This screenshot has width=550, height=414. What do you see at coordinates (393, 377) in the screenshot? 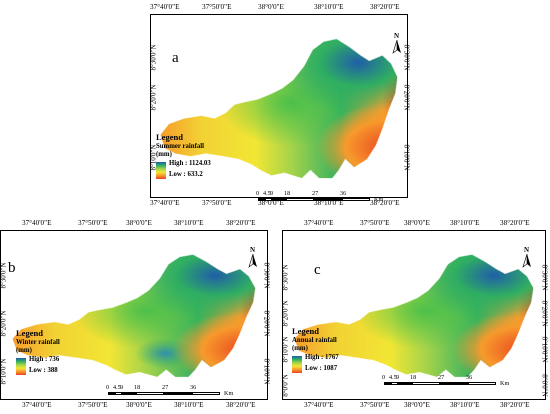
I see `scale-label: 4.5` at bounding box center [393, 377].